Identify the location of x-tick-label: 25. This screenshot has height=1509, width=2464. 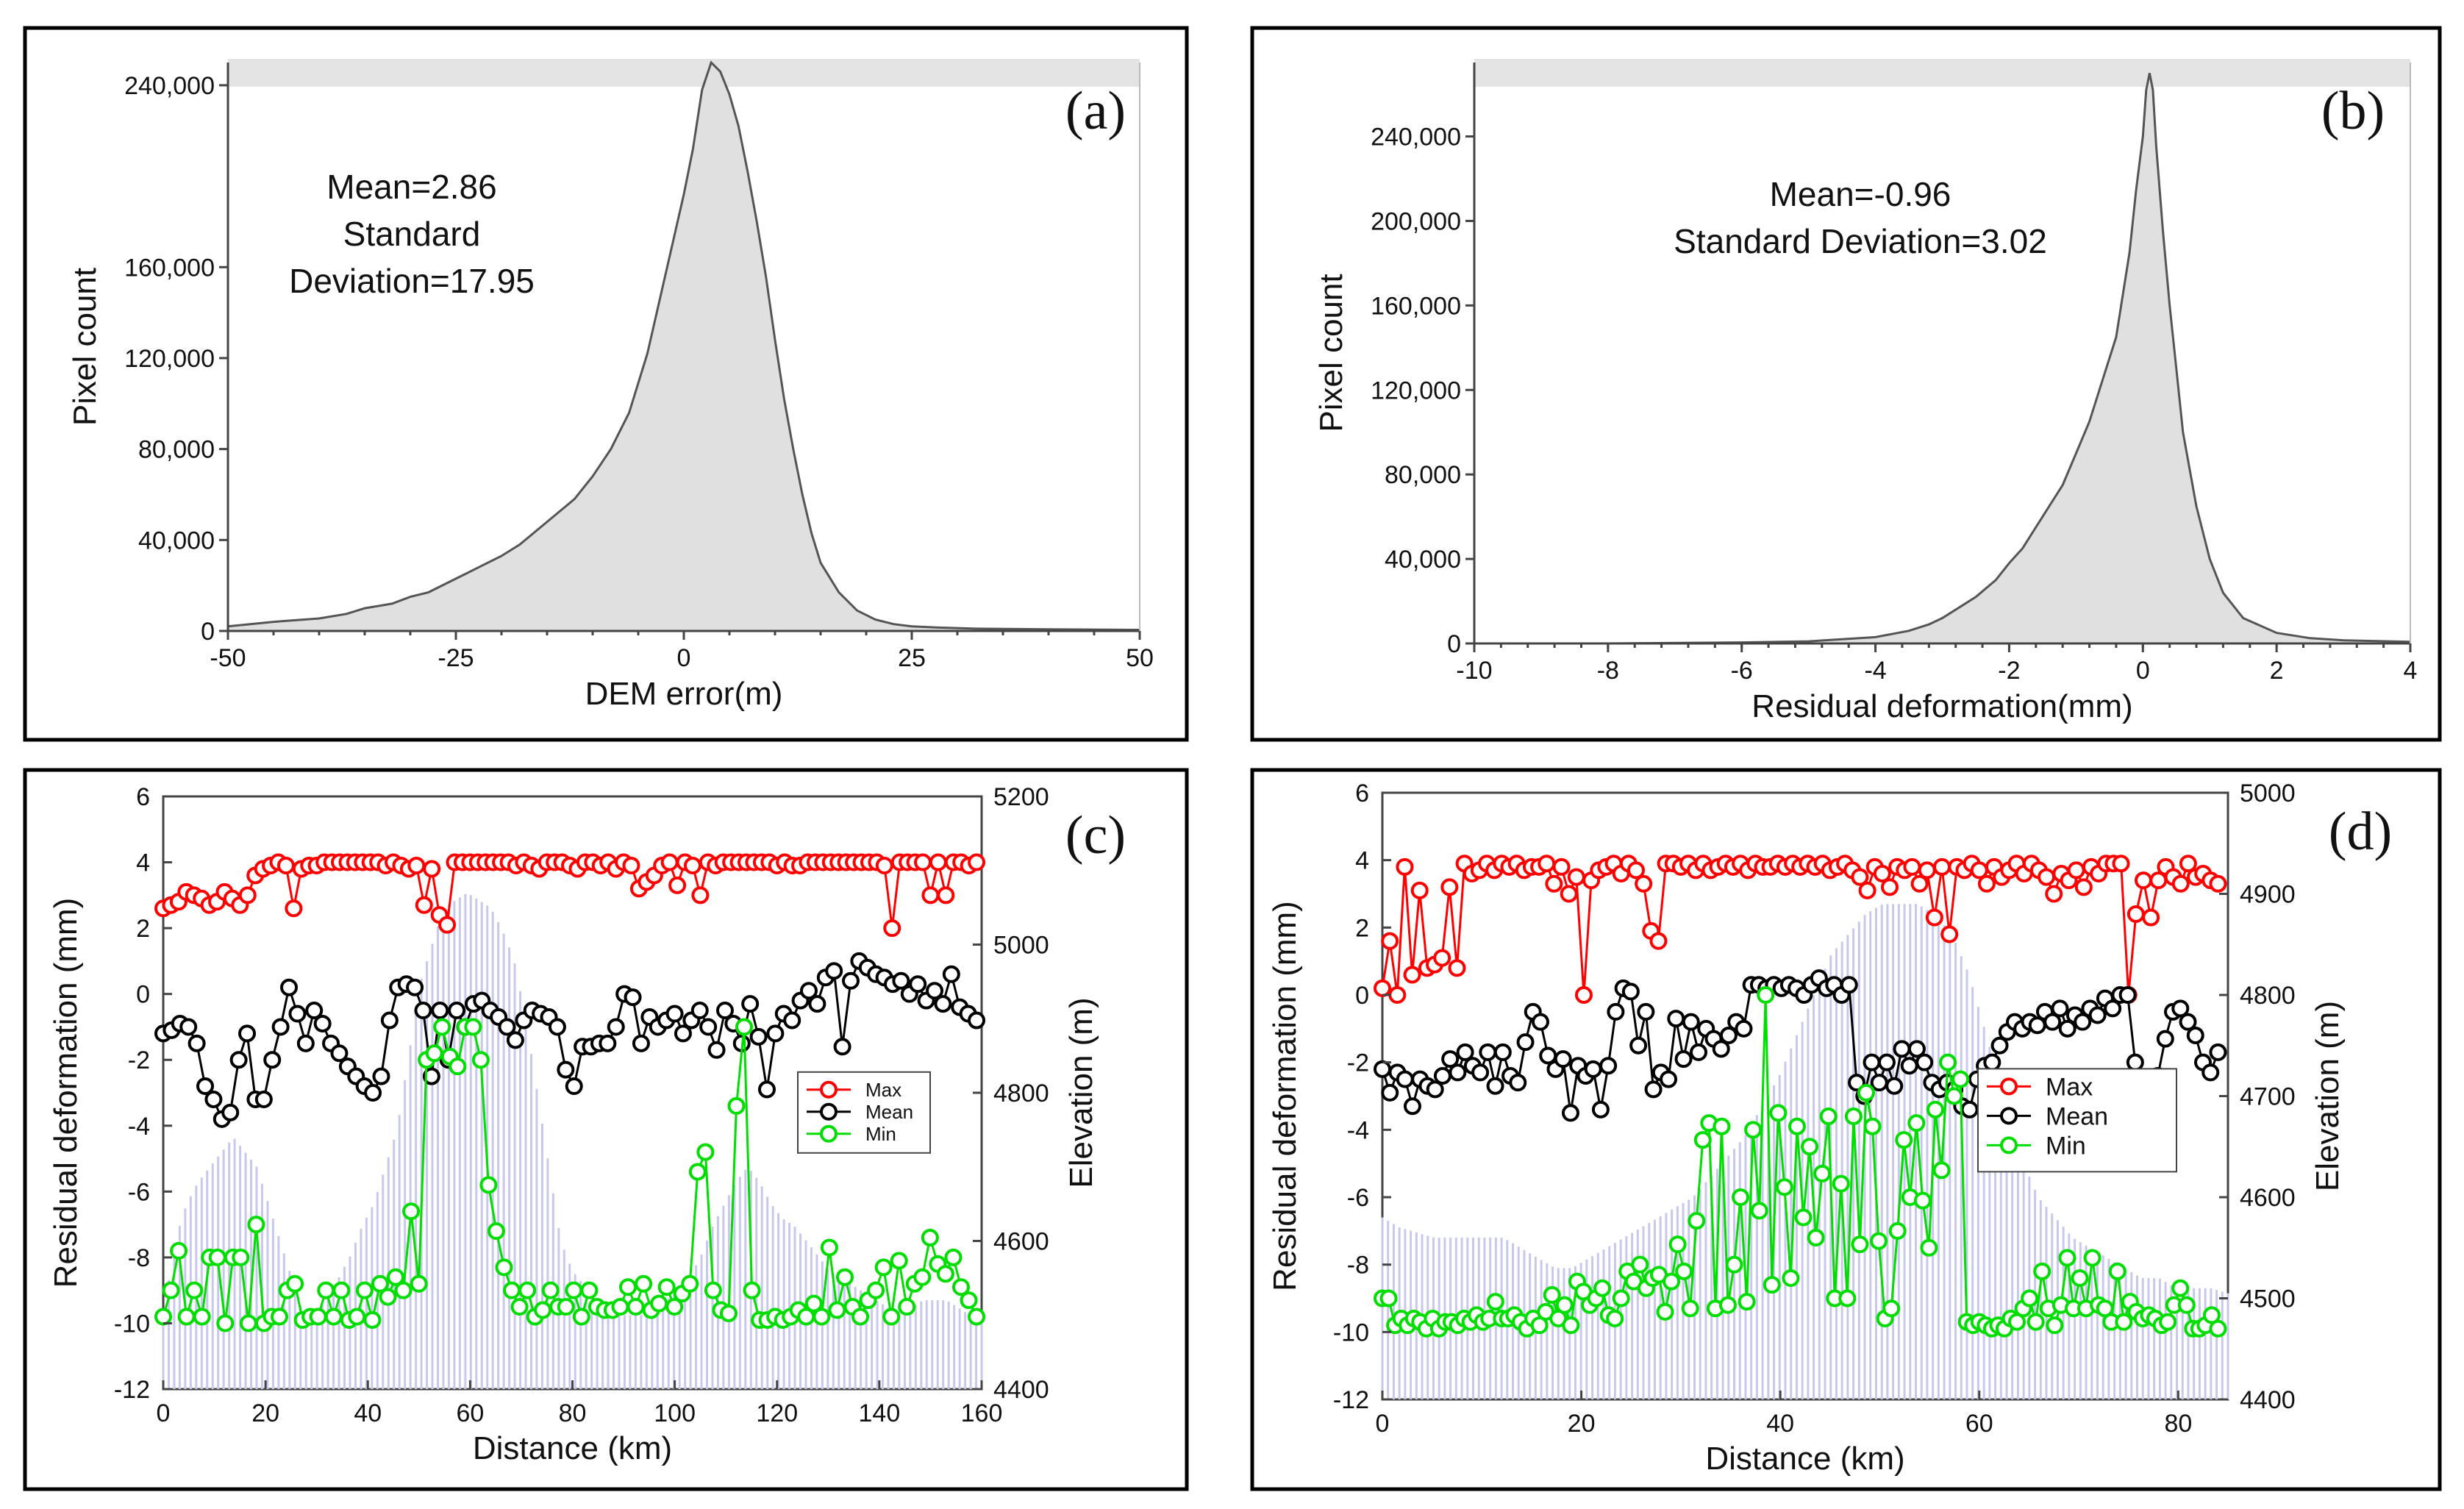
(912, 658).